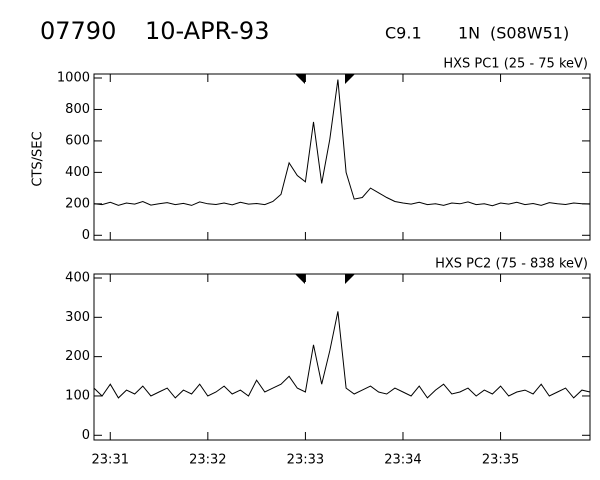  Describe the element at coordinates (529, 33) in the screenshot. I see `location: (S08W51)` at that location.